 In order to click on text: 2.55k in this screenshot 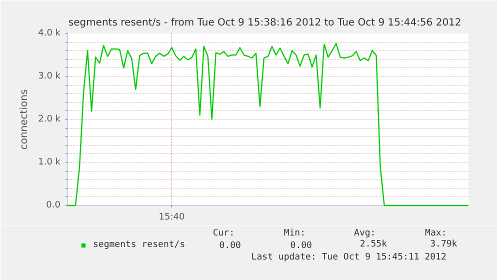, I will do `click(374, 245)`.